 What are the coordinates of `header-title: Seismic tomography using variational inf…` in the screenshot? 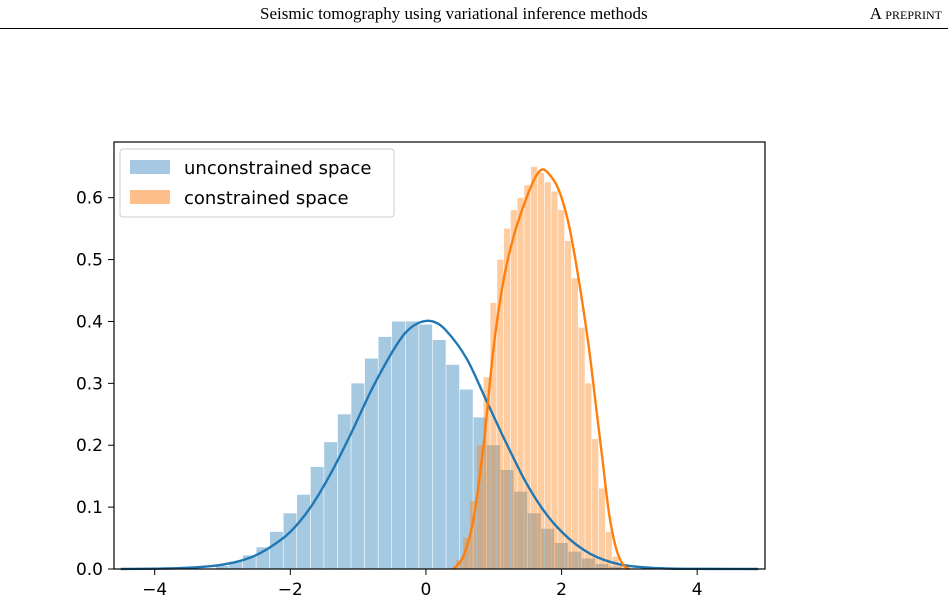 It's located at (454, 13).